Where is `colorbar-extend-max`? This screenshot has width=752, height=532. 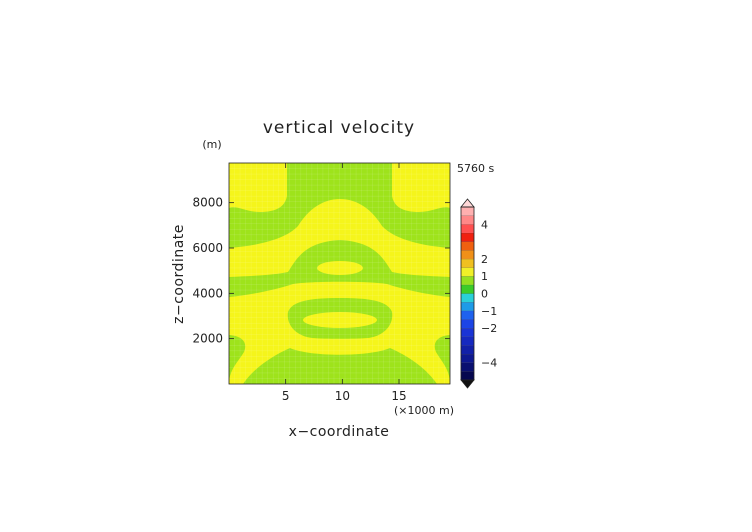
colorbar-extend-max is located at coordinates (467, 203).